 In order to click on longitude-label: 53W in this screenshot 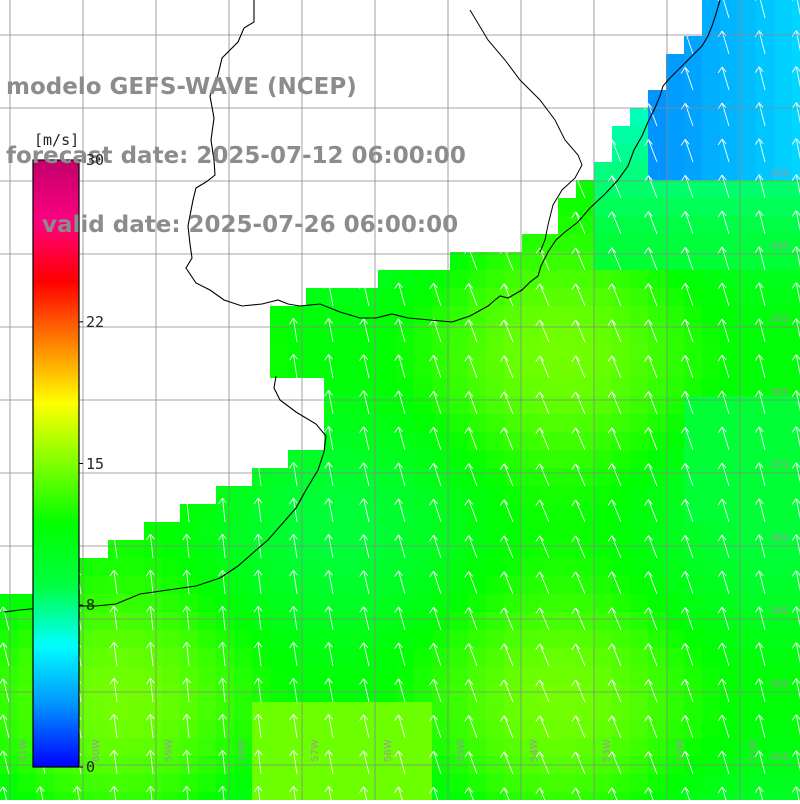, I will do `click(607, 750)`.